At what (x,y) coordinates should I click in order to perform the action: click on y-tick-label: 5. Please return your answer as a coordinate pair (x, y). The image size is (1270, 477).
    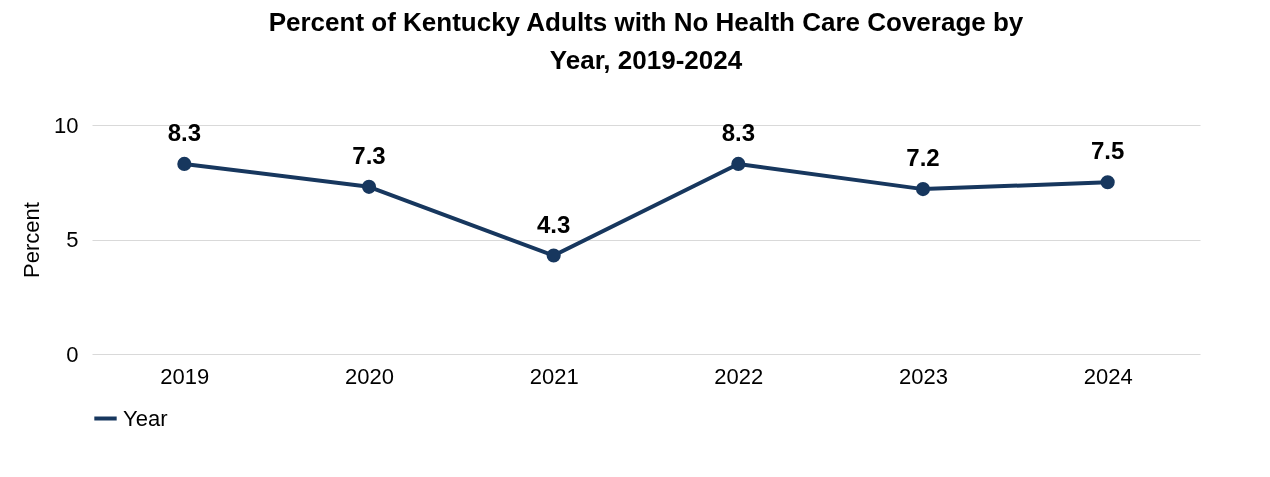
    Looking at the image, I should click on (72, 239).